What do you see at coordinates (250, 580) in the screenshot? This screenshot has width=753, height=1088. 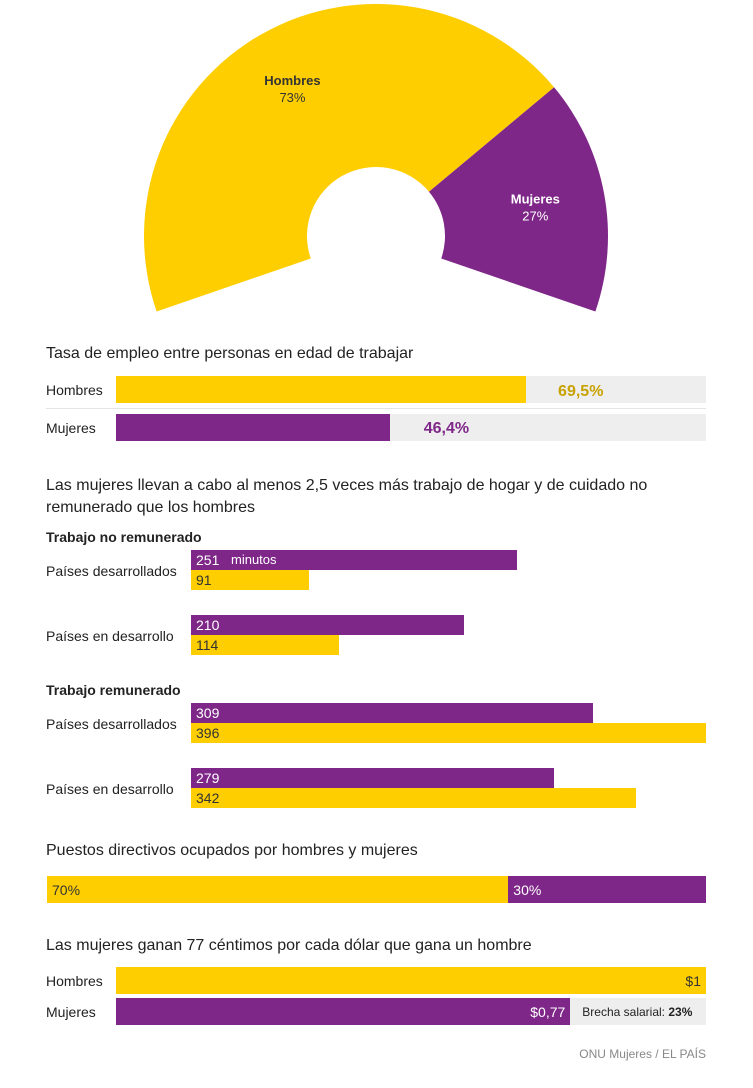 I see `bar-unpaid-developed-men: 91` at bounding box center [250, 580].